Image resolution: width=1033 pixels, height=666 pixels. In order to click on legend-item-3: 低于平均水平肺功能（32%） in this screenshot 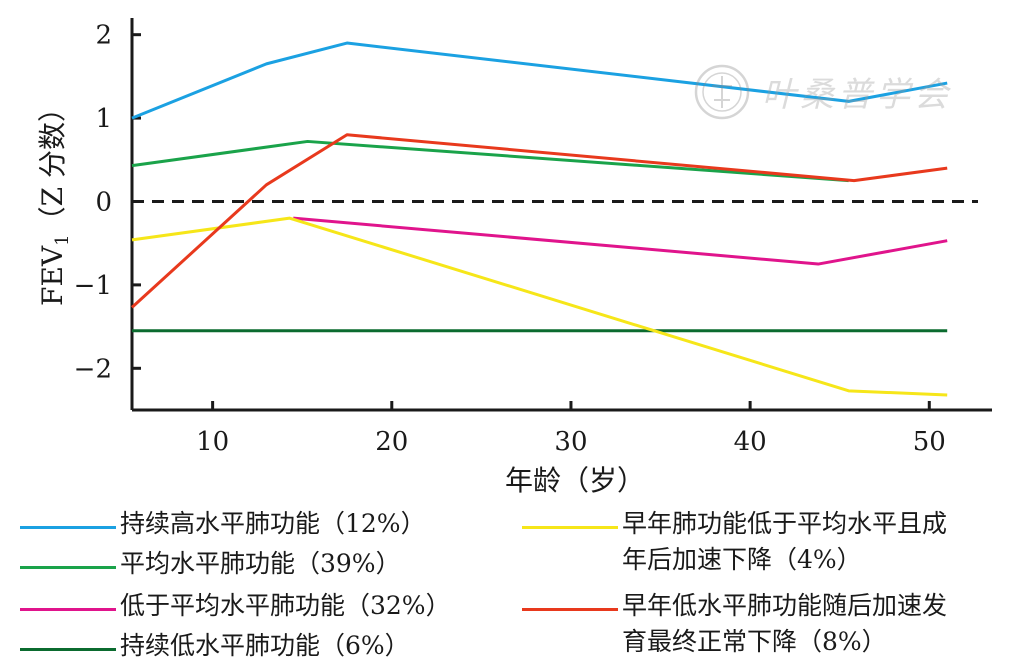, I will do `click(235, 606)`.